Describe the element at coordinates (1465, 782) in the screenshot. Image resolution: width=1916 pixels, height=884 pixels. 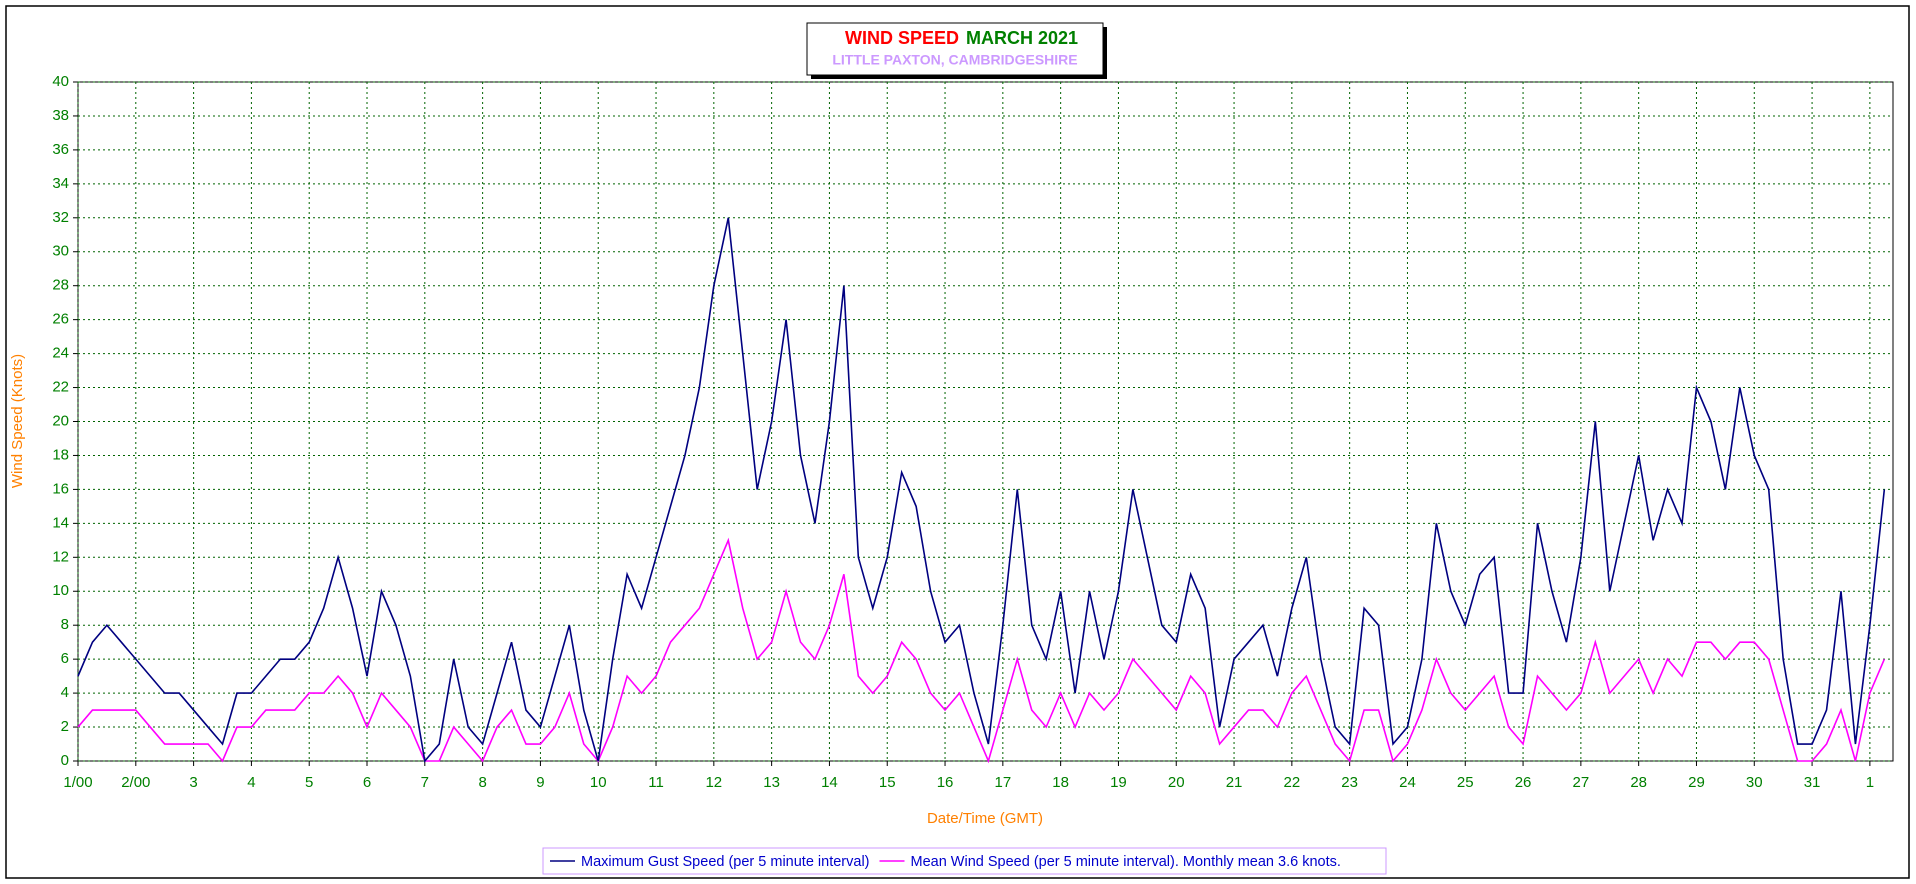
I see `x-tick-label: 25` at that location.